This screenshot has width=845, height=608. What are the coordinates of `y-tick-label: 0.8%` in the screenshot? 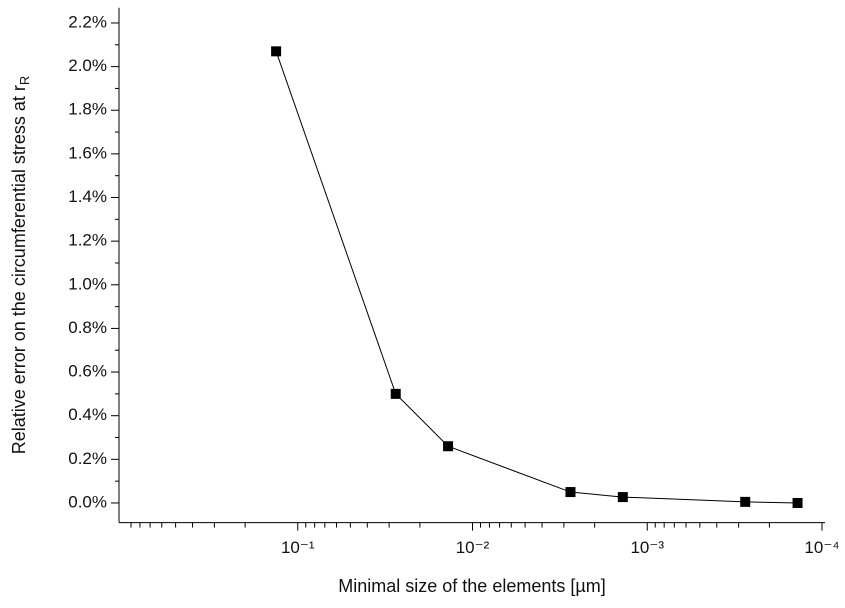 It's located at (87, 327).